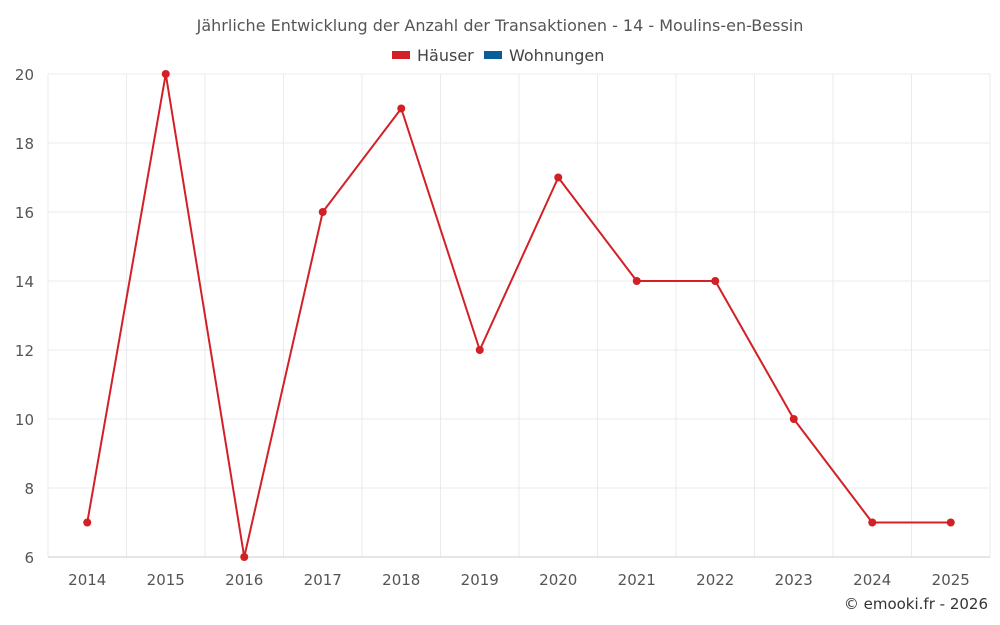  Describe the element at coordinates (794, 580) in the screenshot. I see `x-tick-label: 2023` at that location.